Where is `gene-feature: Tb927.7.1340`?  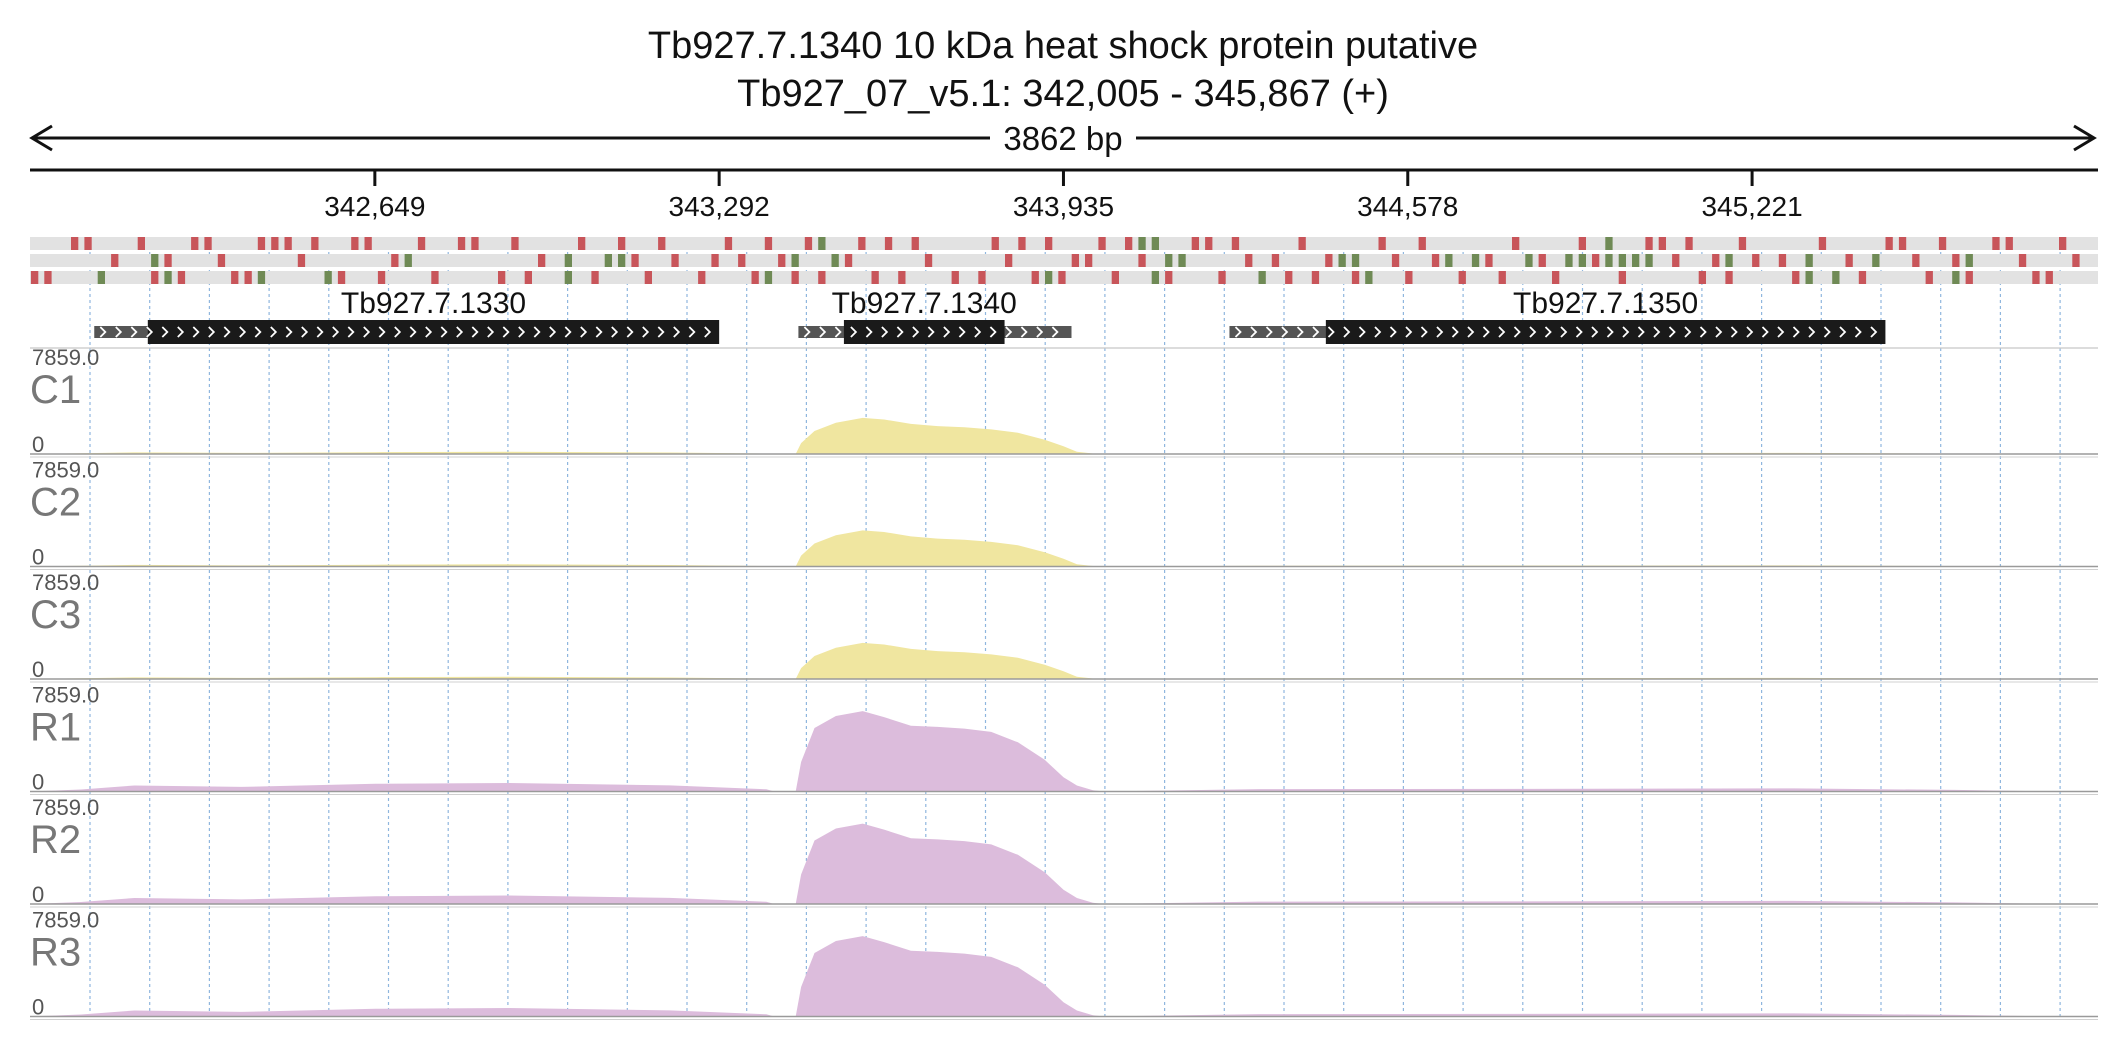 gene-feature: Tb927.7.1340 is located at coordinates (935, 315).